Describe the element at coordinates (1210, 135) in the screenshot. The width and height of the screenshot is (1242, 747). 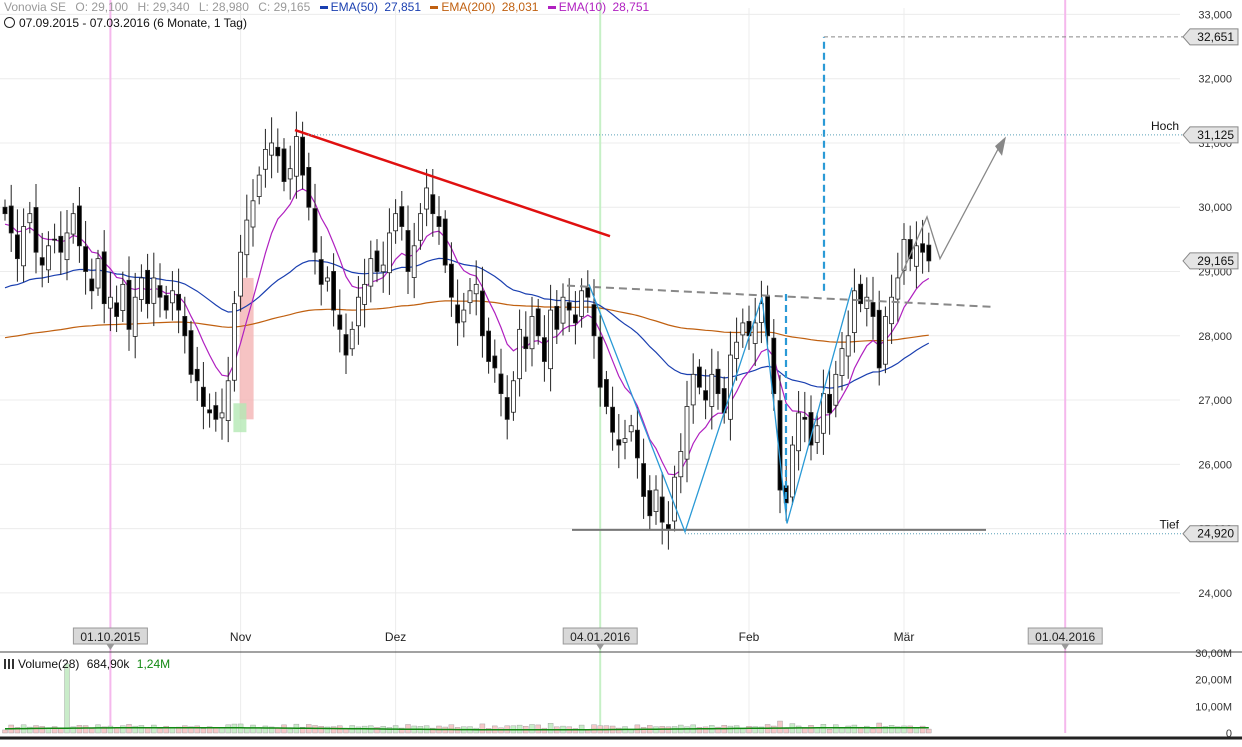
I see `price-tag-box` at that location.